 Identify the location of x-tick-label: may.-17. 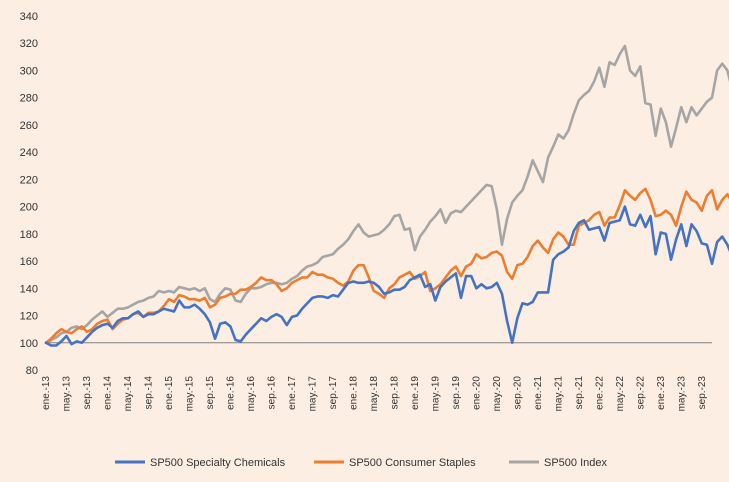
(312, 394).